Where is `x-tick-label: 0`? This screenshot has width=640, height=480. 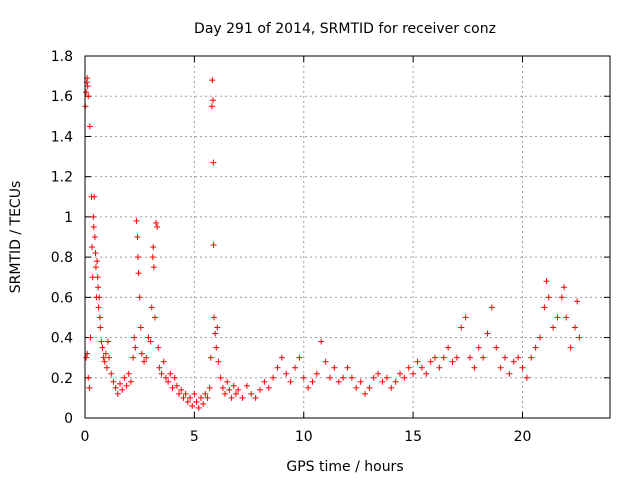 x-tick-label: 0 is located at coordinates (85, 437).